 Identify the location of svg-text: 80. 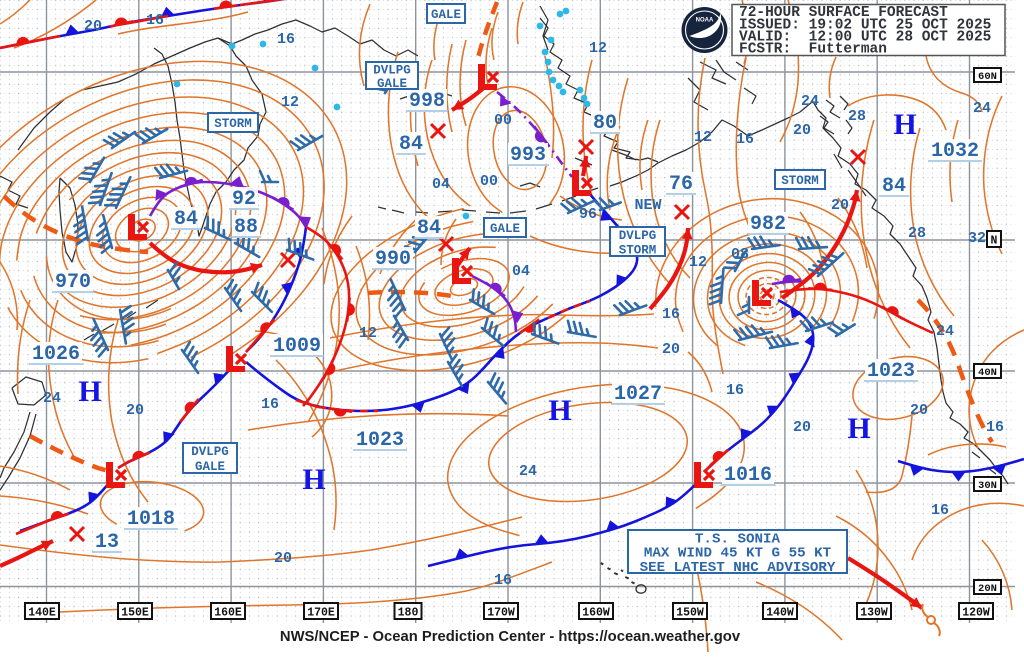
(605, 123).